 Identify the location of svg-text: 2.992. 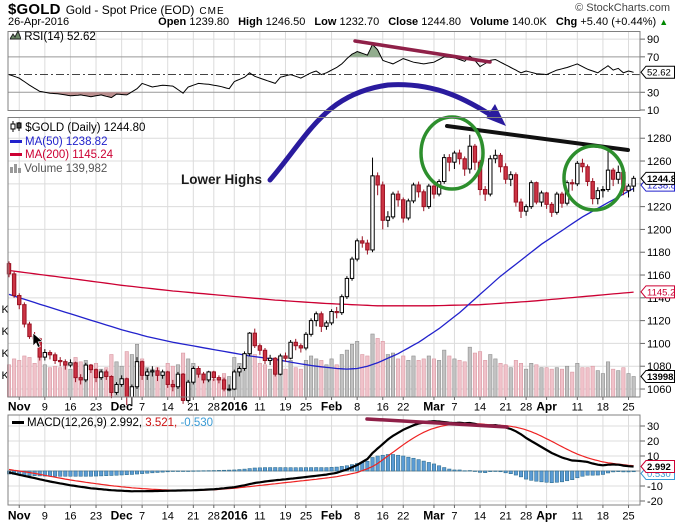
(659, 467).